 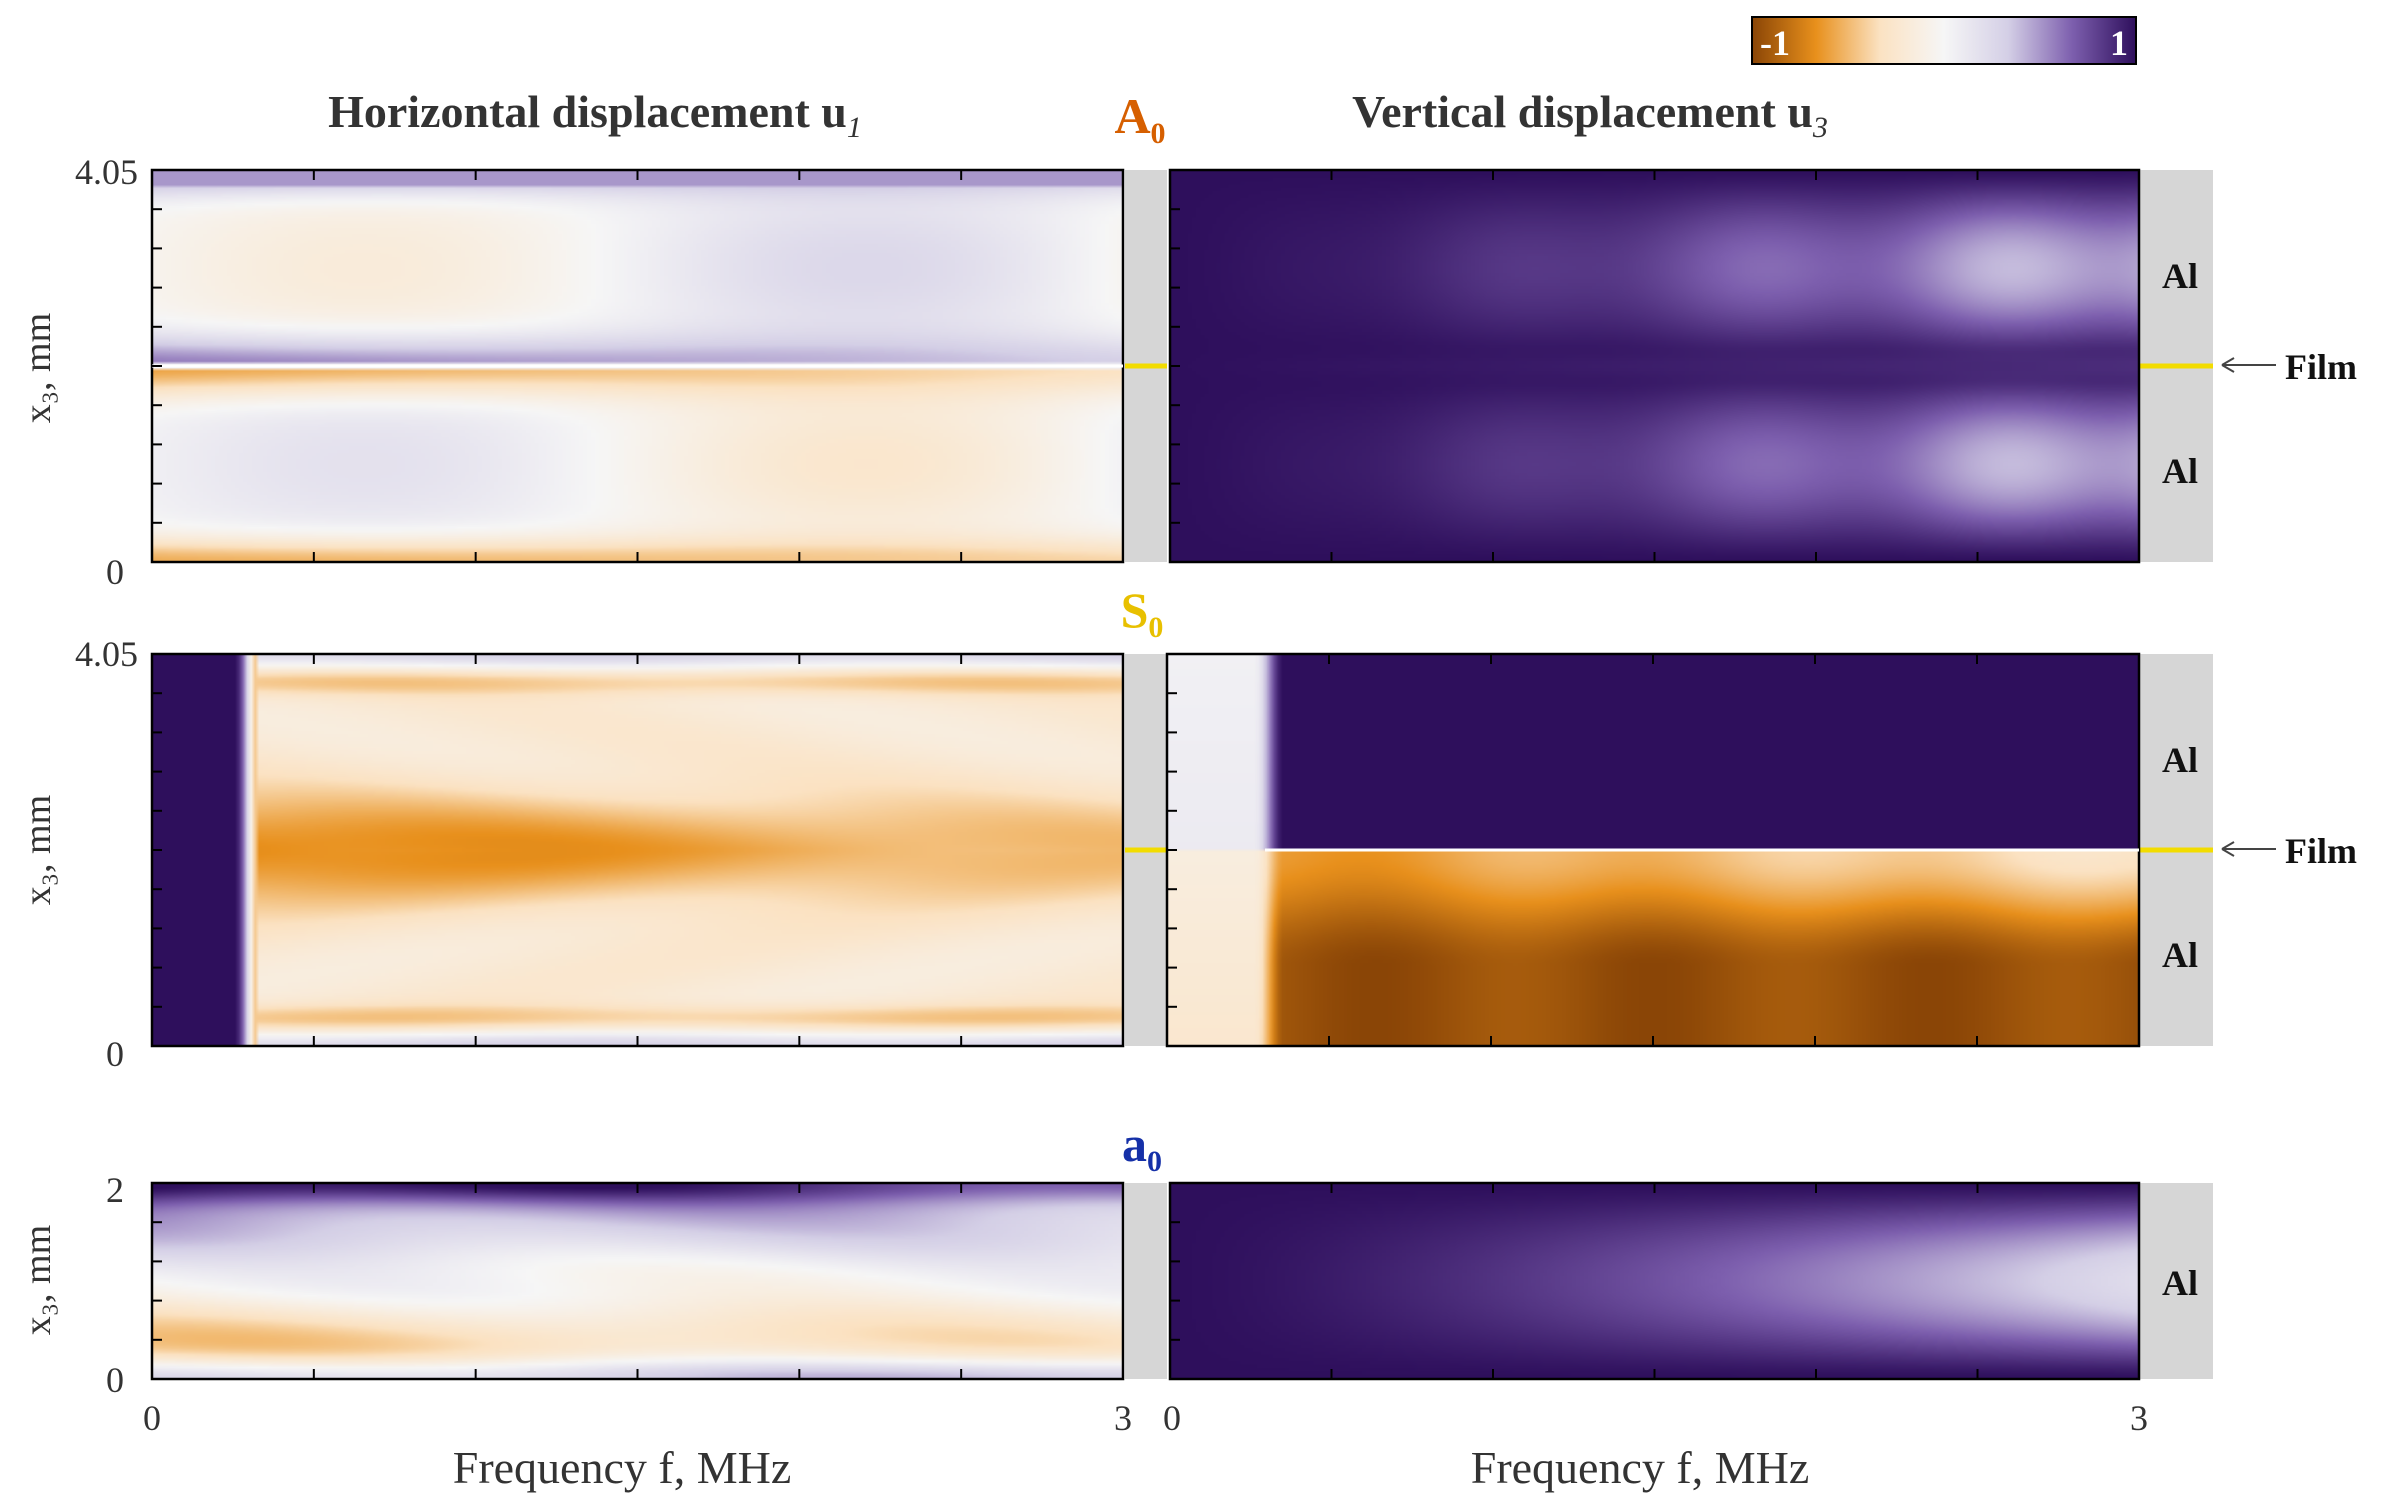 I want to click on layer-label-al-S0-bottom: Al, so click(x=2180, y=955).